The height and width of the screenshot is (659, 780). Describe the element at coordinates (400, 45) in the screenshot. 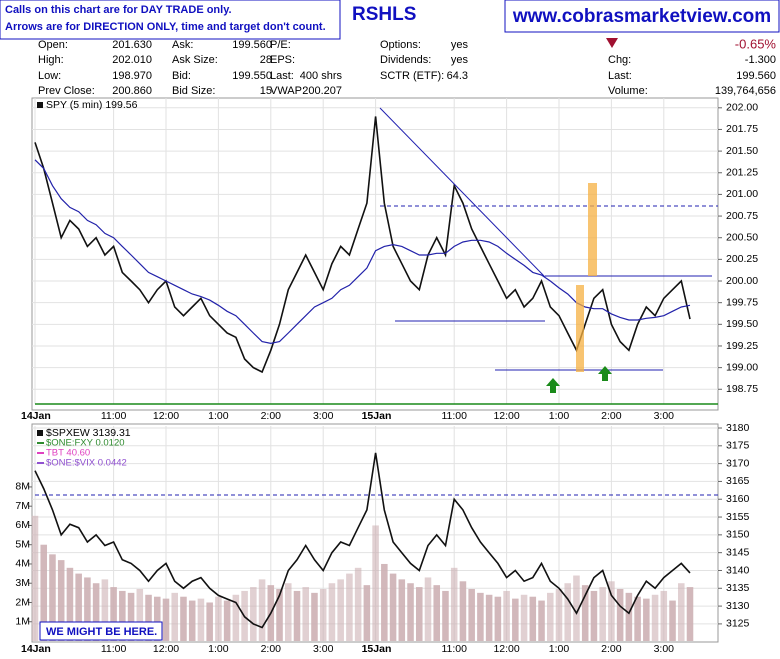

I see `quote-label: Options:` at that location.